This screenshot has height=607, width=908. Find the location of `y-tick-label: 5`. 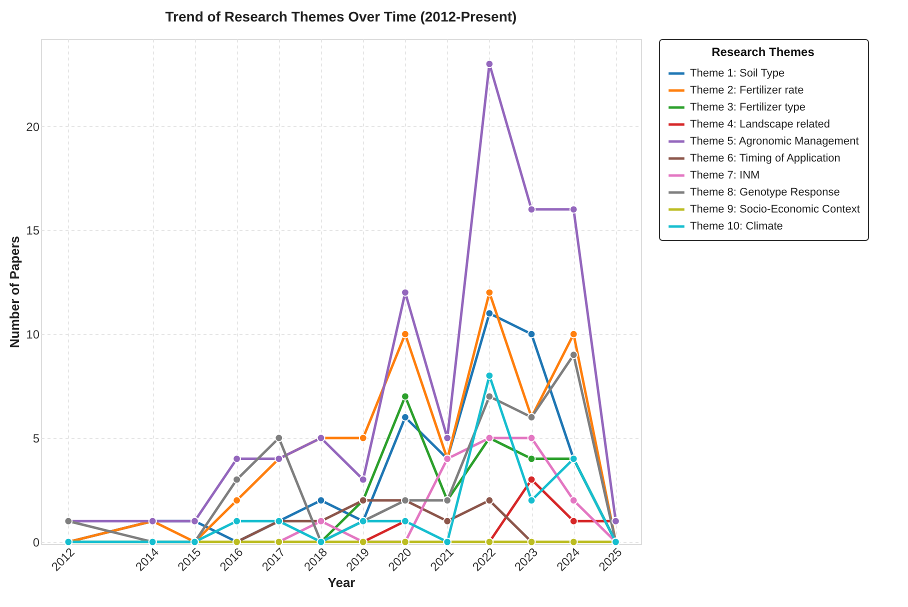

y-tick-label: 5 is located at coordinates (36, 439).